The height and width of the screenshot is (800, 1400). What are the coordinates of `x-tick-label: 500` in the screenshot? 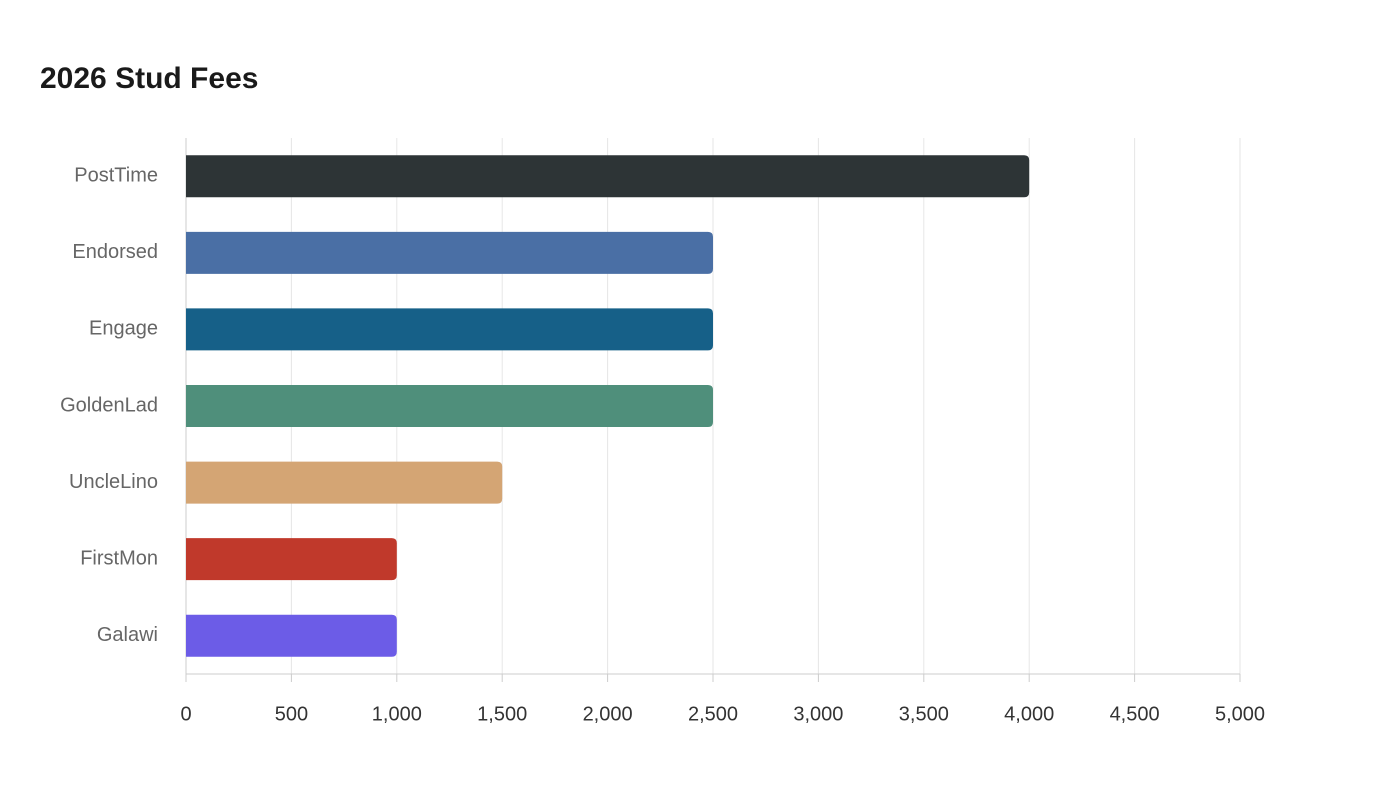 It's located at (291, 714).